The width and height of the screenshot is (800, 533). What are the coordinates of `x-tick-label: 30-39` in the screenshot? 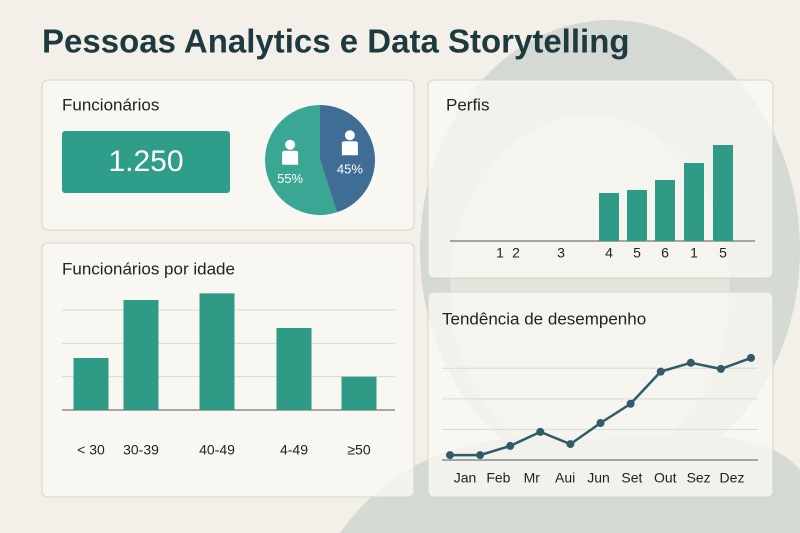 It's located at (141, 450).